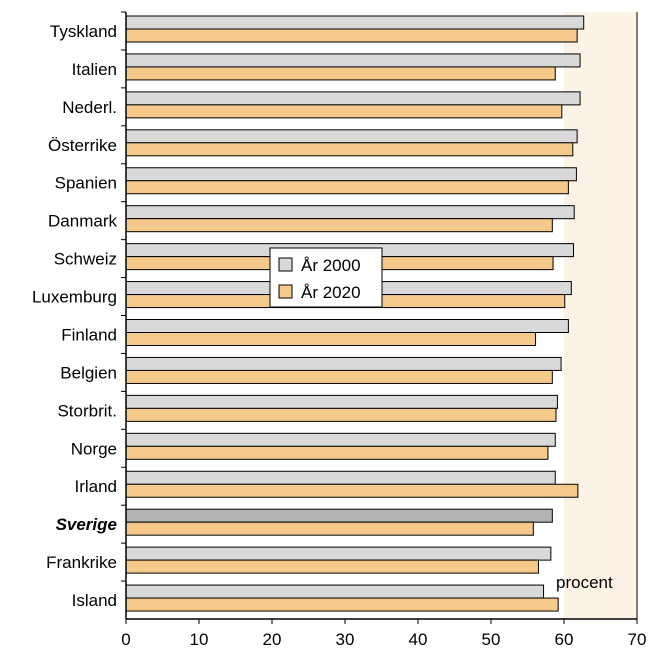 The width and height of the screenshot is (651, 653). What do you see at coordinates (355, 22) in the screenshot?
I see `bar-tyskland-ar-2000` at bounding box center [355, 22].